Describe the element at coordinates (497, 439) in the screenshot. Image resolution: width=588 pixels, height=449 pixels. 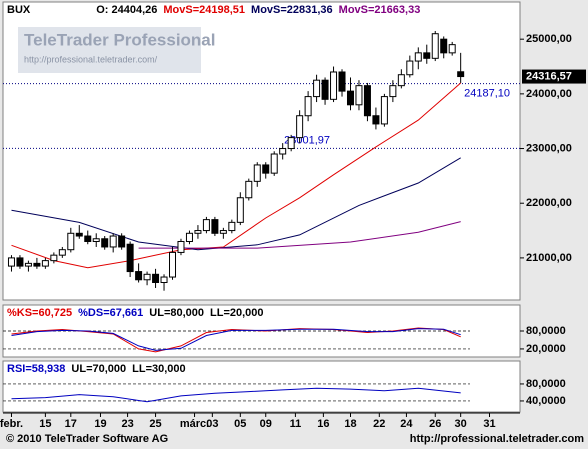
I see `footer-url: http://professional.teletrader.com` at that location.